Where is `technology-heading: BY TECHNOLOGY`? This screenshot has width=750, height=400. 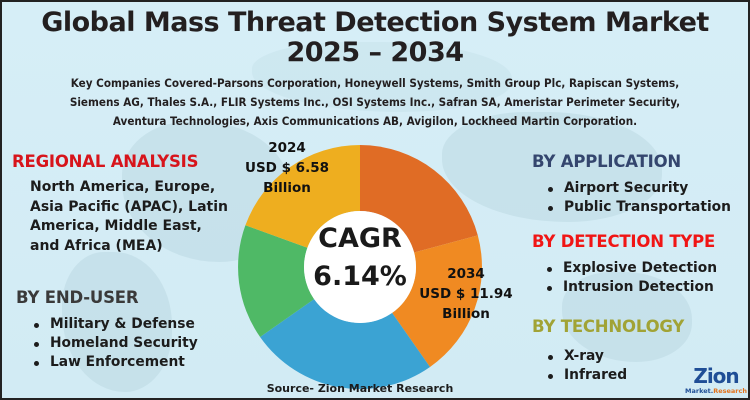 technology-heading: BY TECHNOLOGY is located at coordinates (608, 326).